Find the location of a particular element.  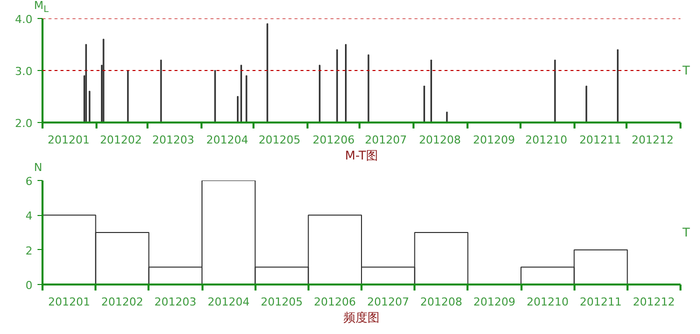

y-tick-label: 4.0 is located at coordinates (24, 19).